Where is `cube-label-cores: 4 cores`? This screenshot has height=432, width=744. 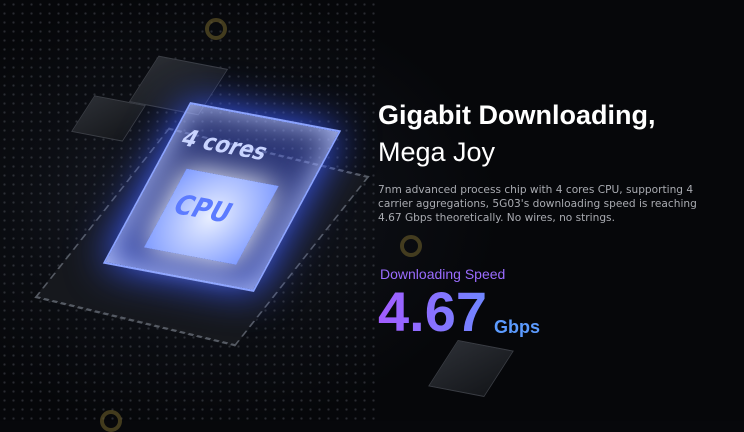
cube-label-cores: 4 cores is located at coordinates (224, 146).